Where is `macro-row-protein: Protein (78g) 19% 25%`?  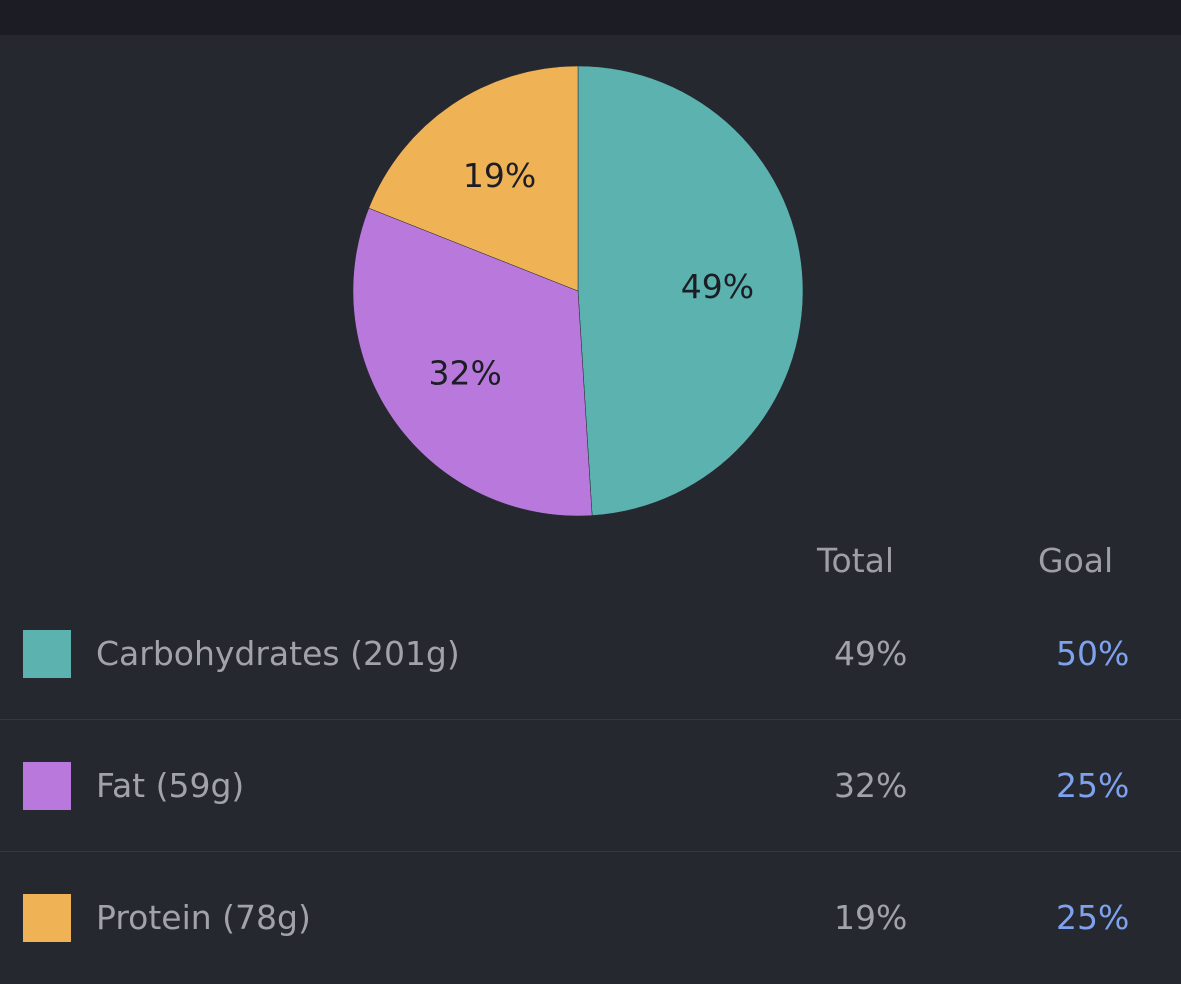
macro-row-protein: Protein (78g) 19% 25% is located at coordinates (590, 918).